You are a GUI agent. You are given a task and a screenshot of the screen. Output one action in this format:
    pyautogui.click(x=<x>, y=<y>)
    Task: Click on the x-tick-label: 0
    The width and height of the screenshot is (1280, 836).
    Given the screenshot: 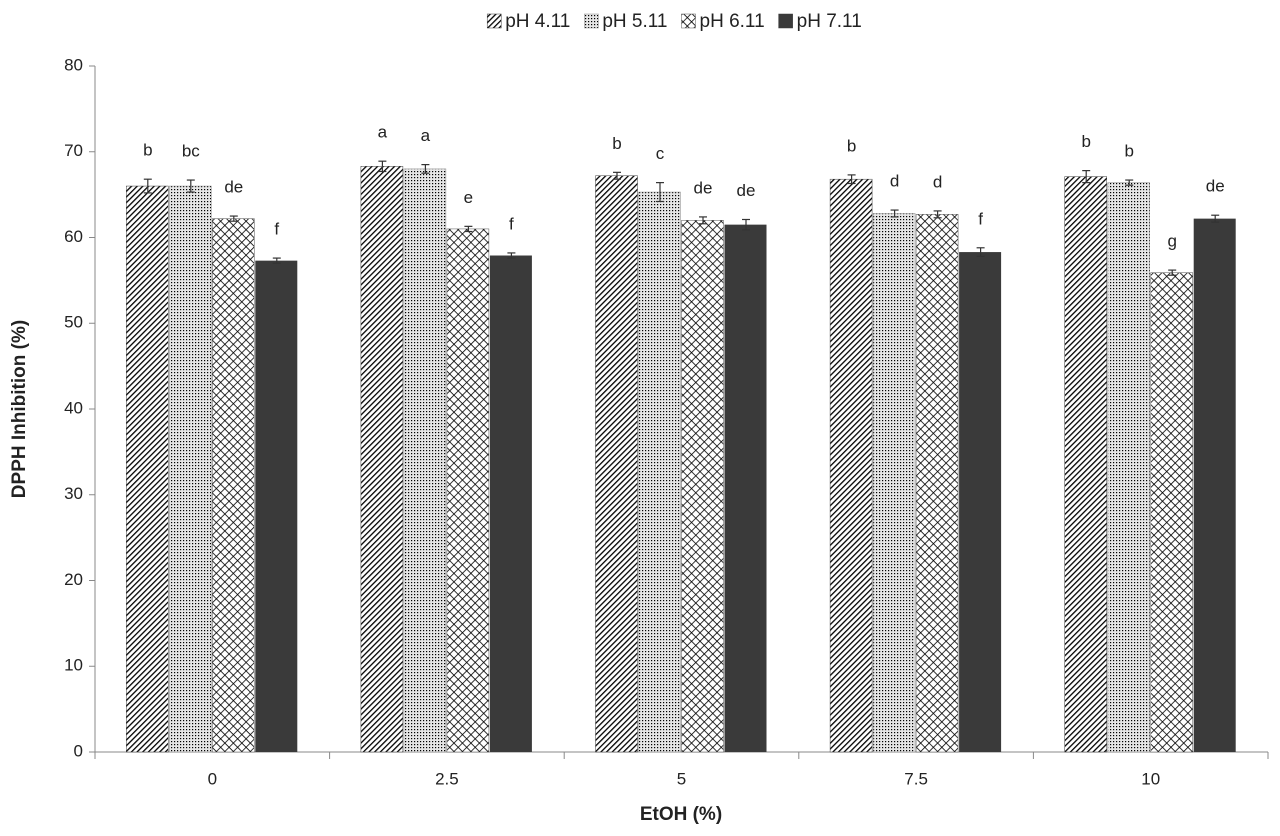 What is the action you would take?
    pyautogui.click(x=212, y=778)
    